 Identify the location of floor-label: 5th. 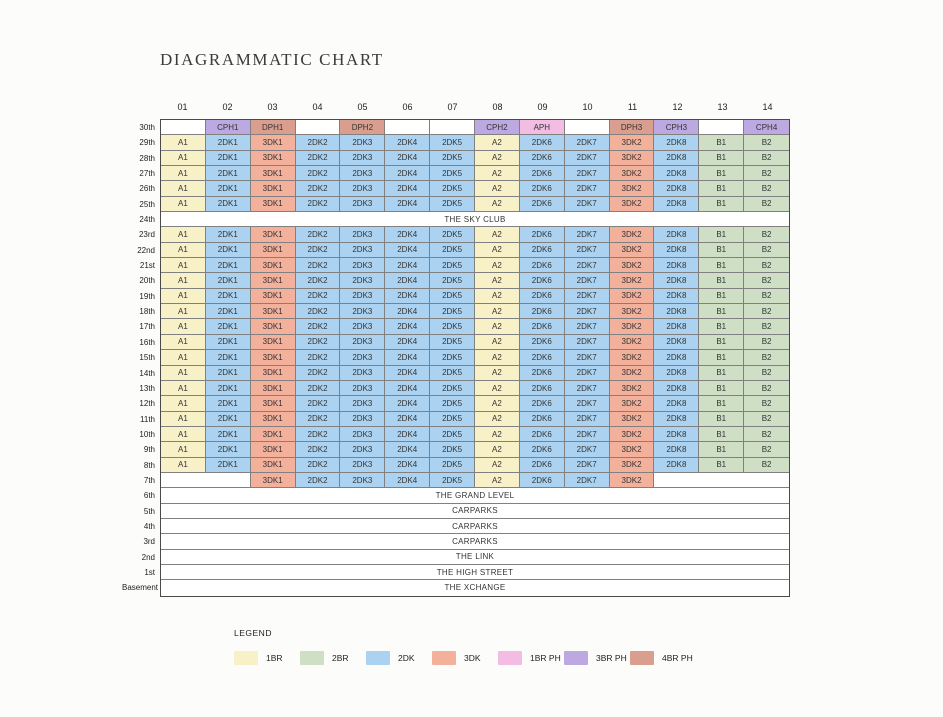
(149, 511).